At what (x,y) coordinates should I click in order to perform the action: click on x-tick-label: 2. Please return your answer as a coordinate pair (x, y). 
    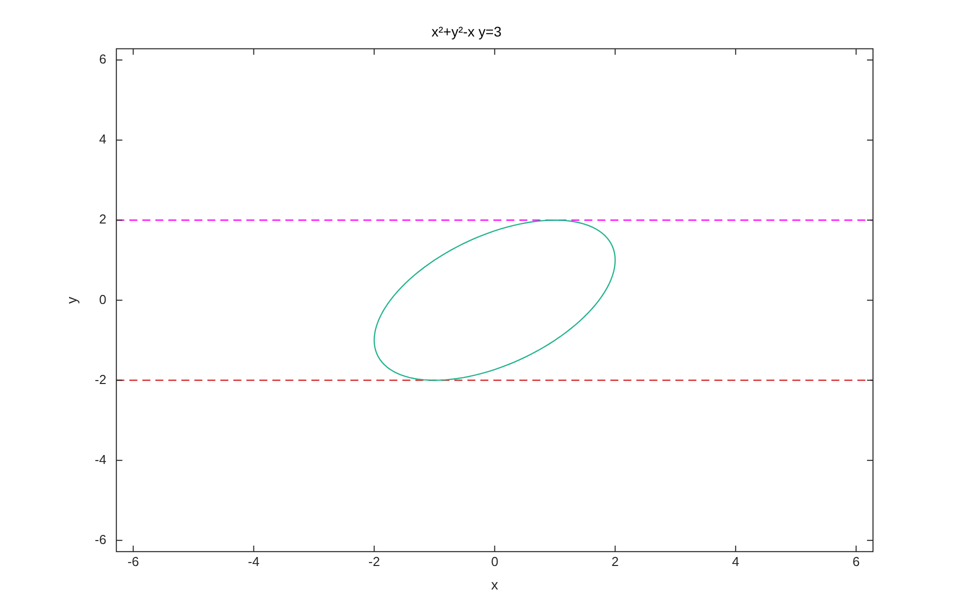
    Looking at the image, I should click on (615, 561).